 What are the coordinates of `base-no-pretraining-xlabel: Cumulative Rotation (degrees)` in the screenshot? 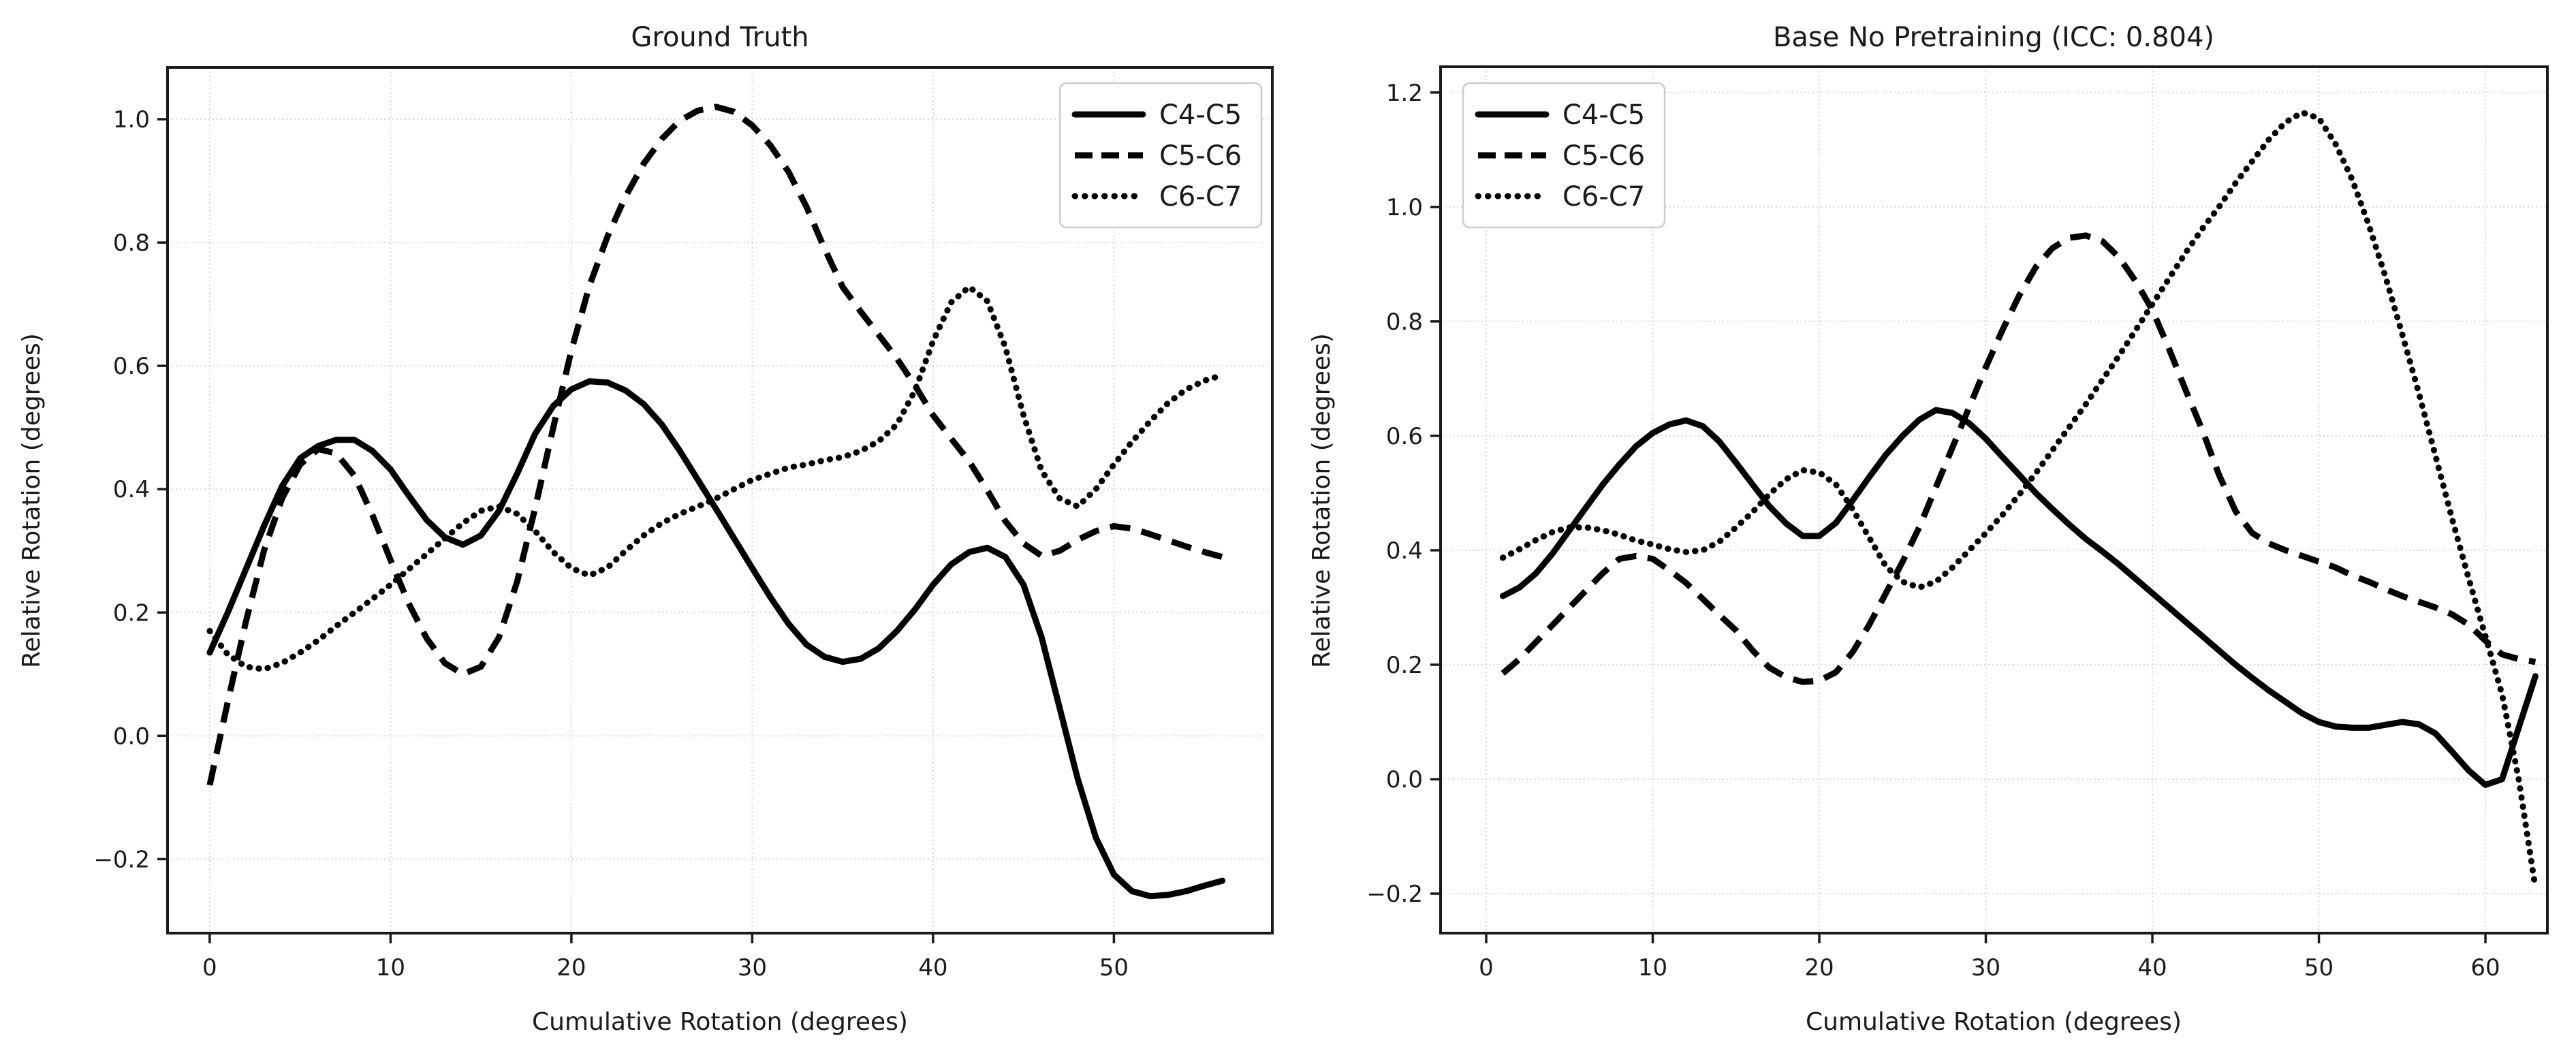 It's located at (1994, 1022).